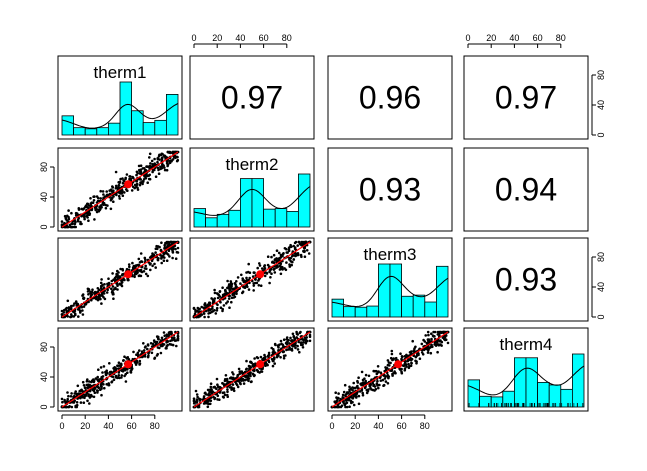 The image size is (647, 471). I want to click on axis-tick-label: 20, so click(85, 426).